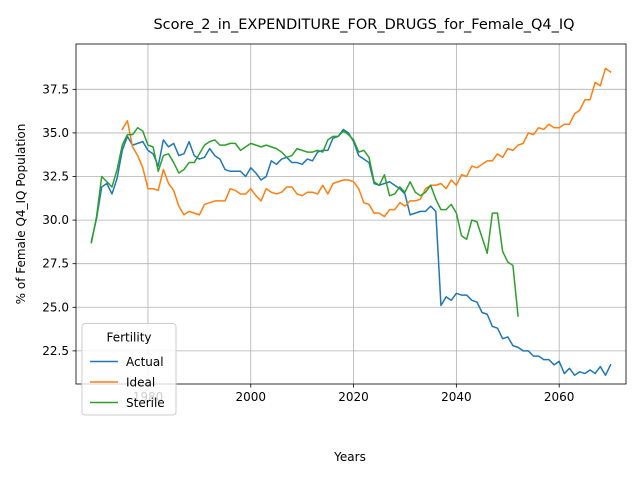 This screenshot has width=640, height=480. I want to click on legend: Fertility Actual Ideal Sterile, so click(129, 369).